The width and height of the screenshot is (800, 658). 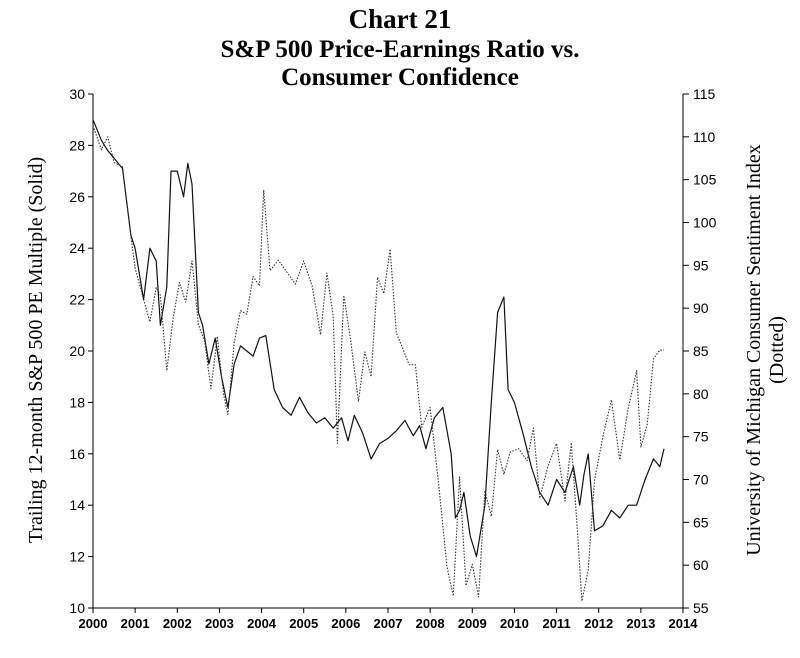 I want to click on x-tick-label: 2011, so click(x=556, y=623).